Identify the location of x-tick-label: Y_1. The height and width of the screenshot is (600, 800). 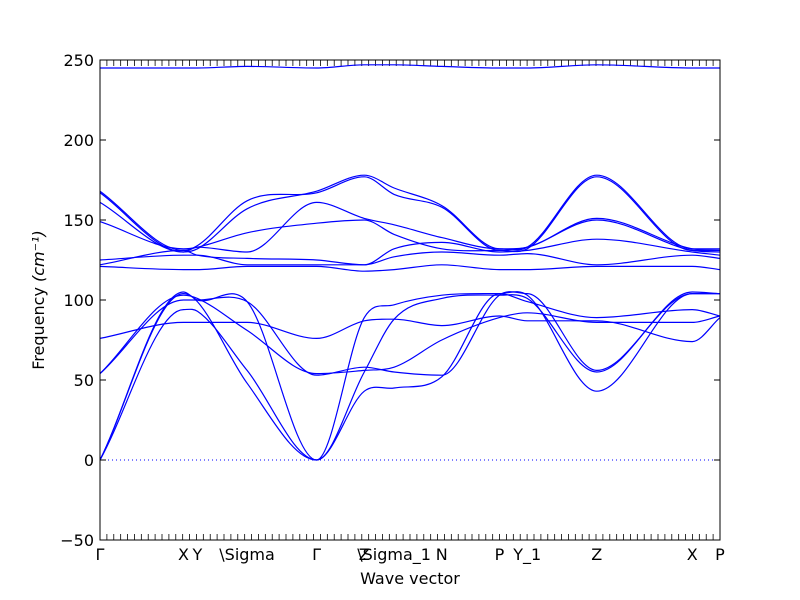
(526, 555).